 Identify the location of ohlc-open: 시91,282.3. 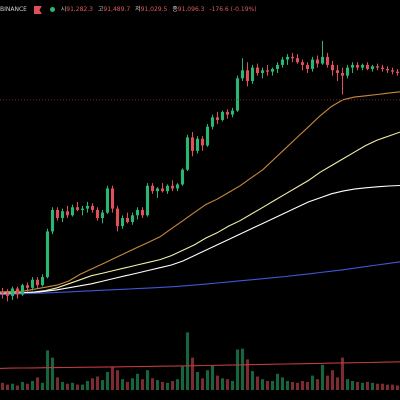
(76, 9).